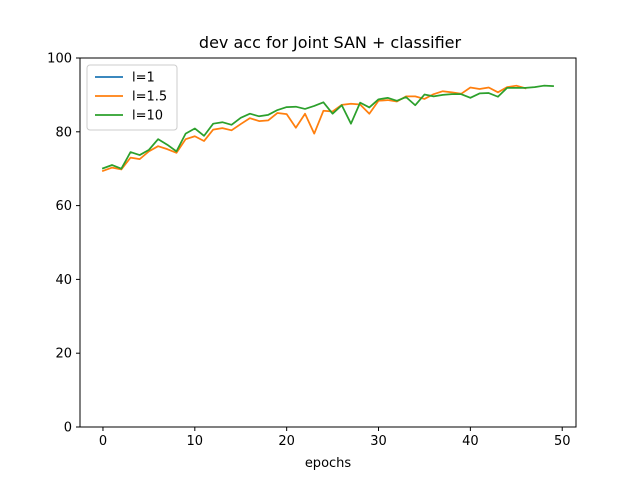  I want to click on legend-label: l=1.5, so click(149, 97).